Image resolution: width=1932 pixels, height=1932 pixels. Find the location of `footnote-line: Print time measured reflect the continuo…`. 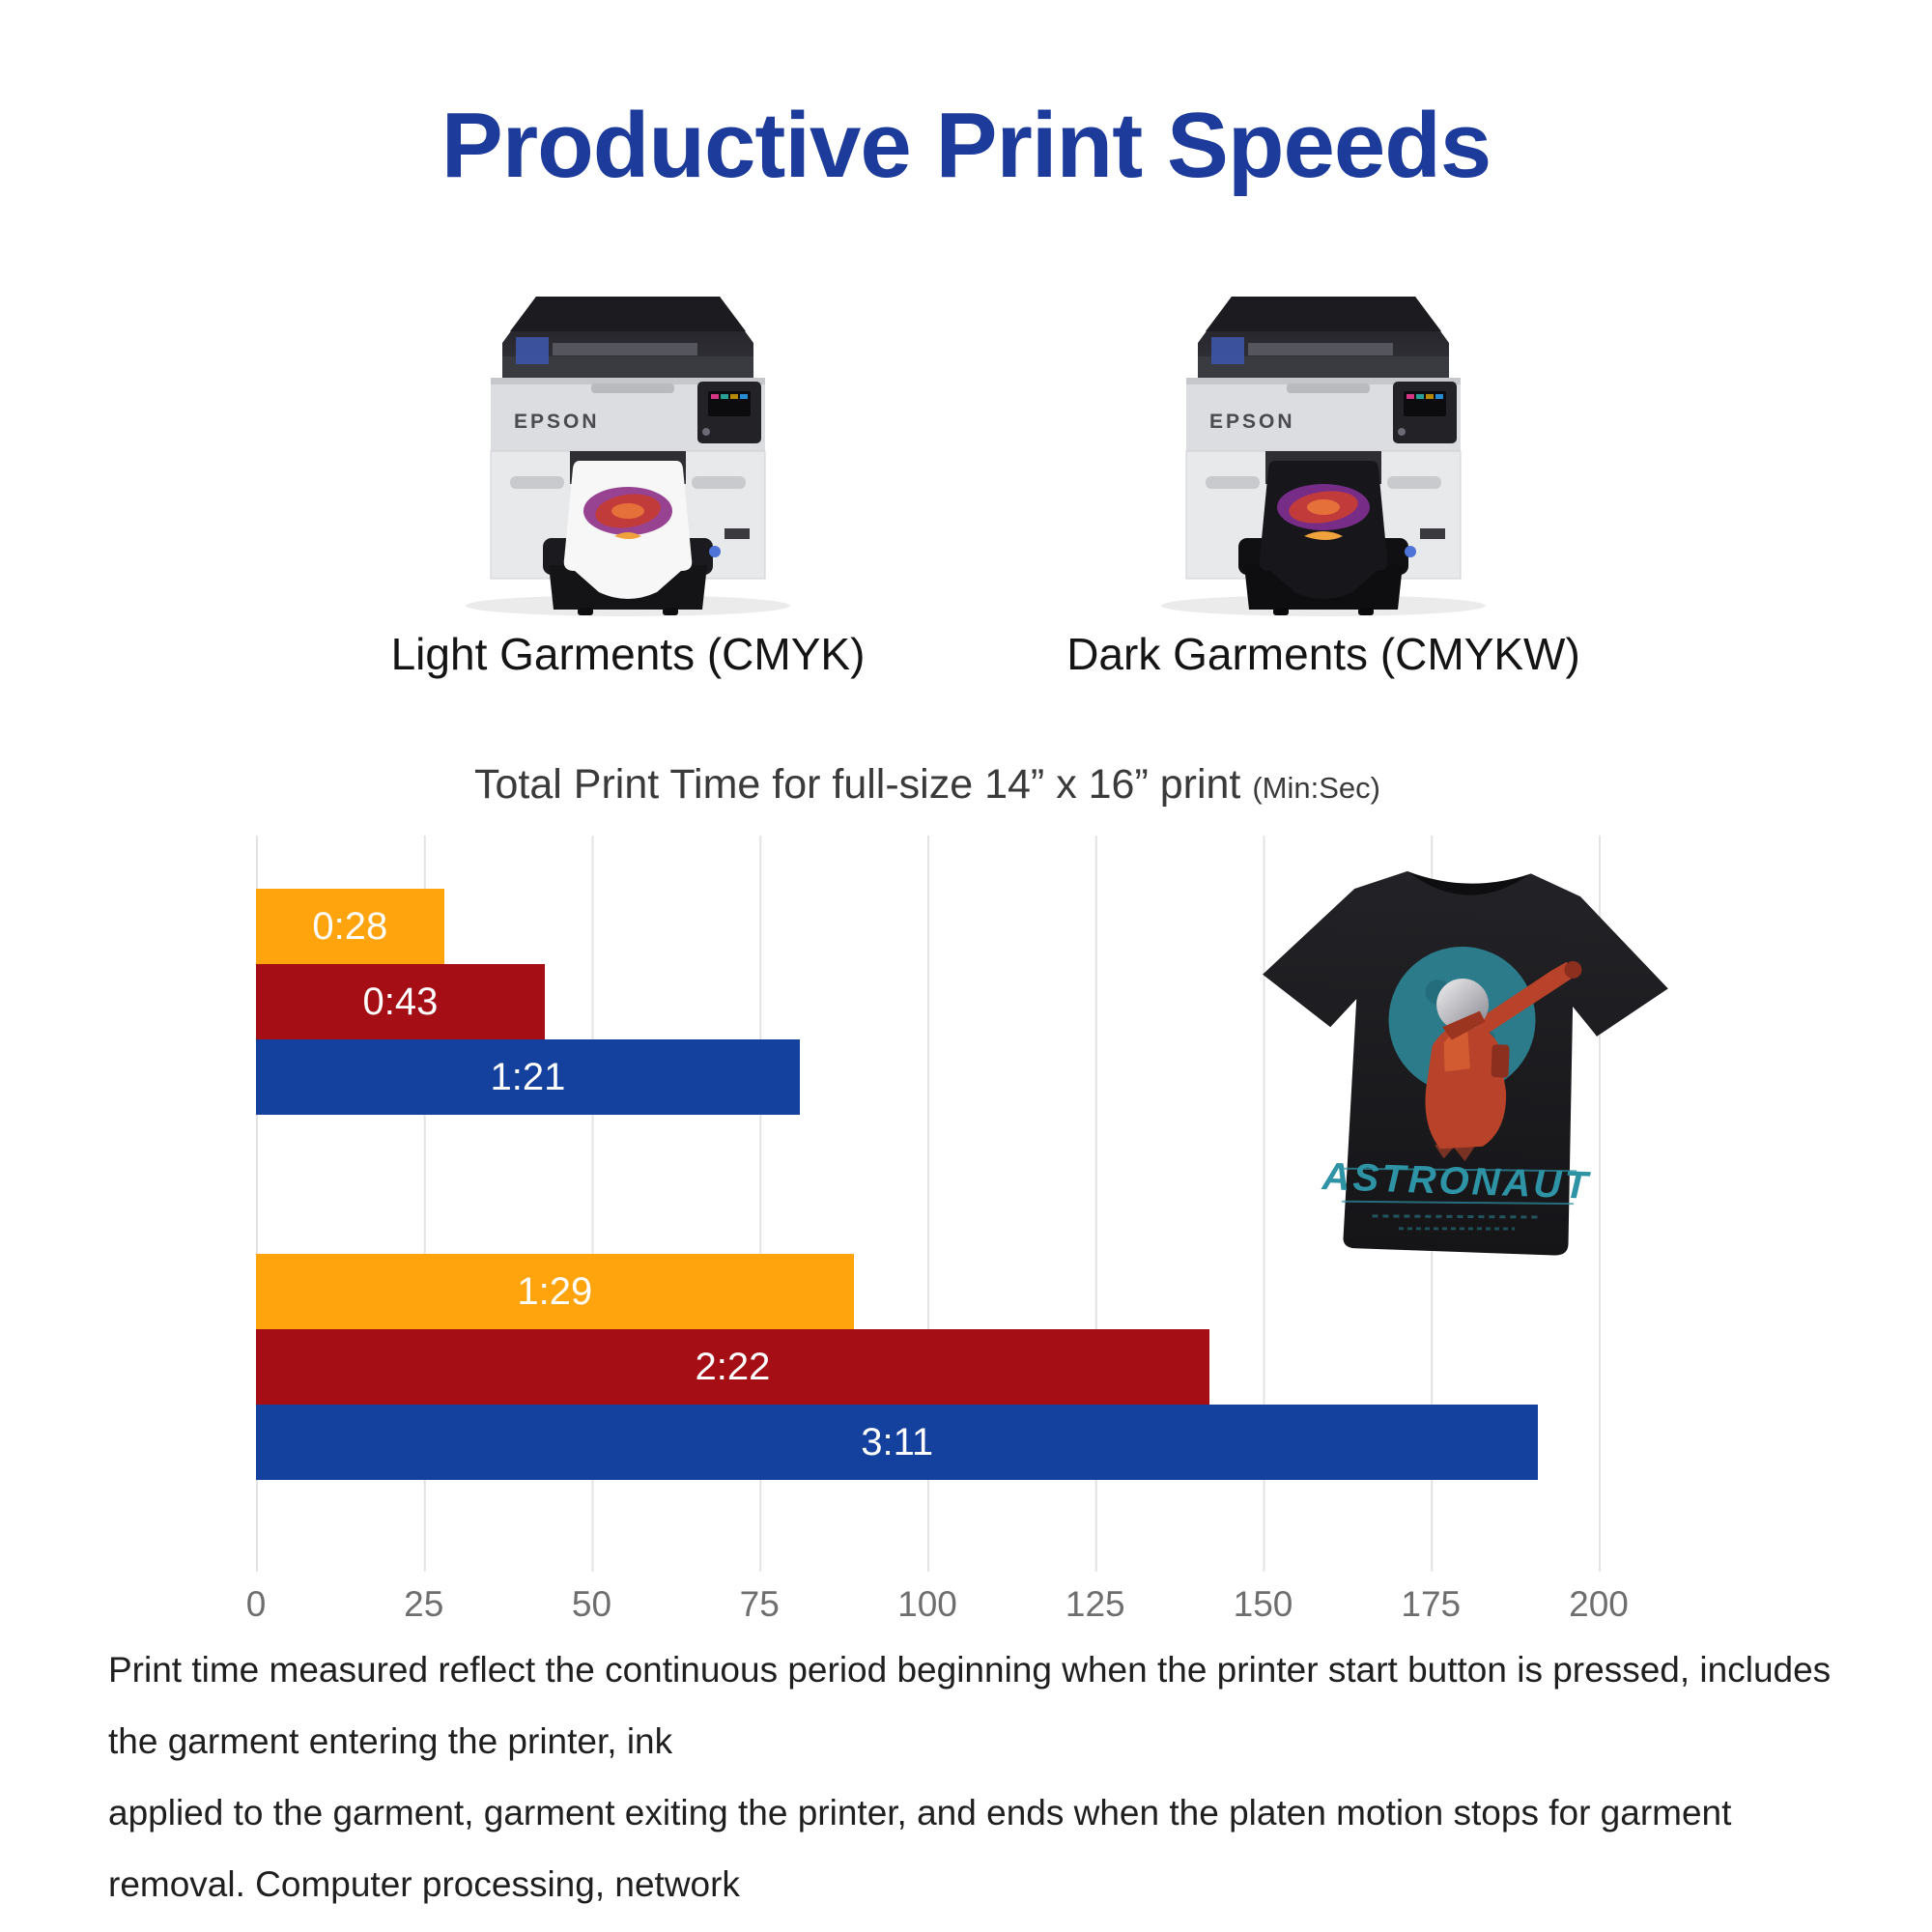

footnote-line: Print time measured reflect the continuo… is located at coordinates (970, 1705).